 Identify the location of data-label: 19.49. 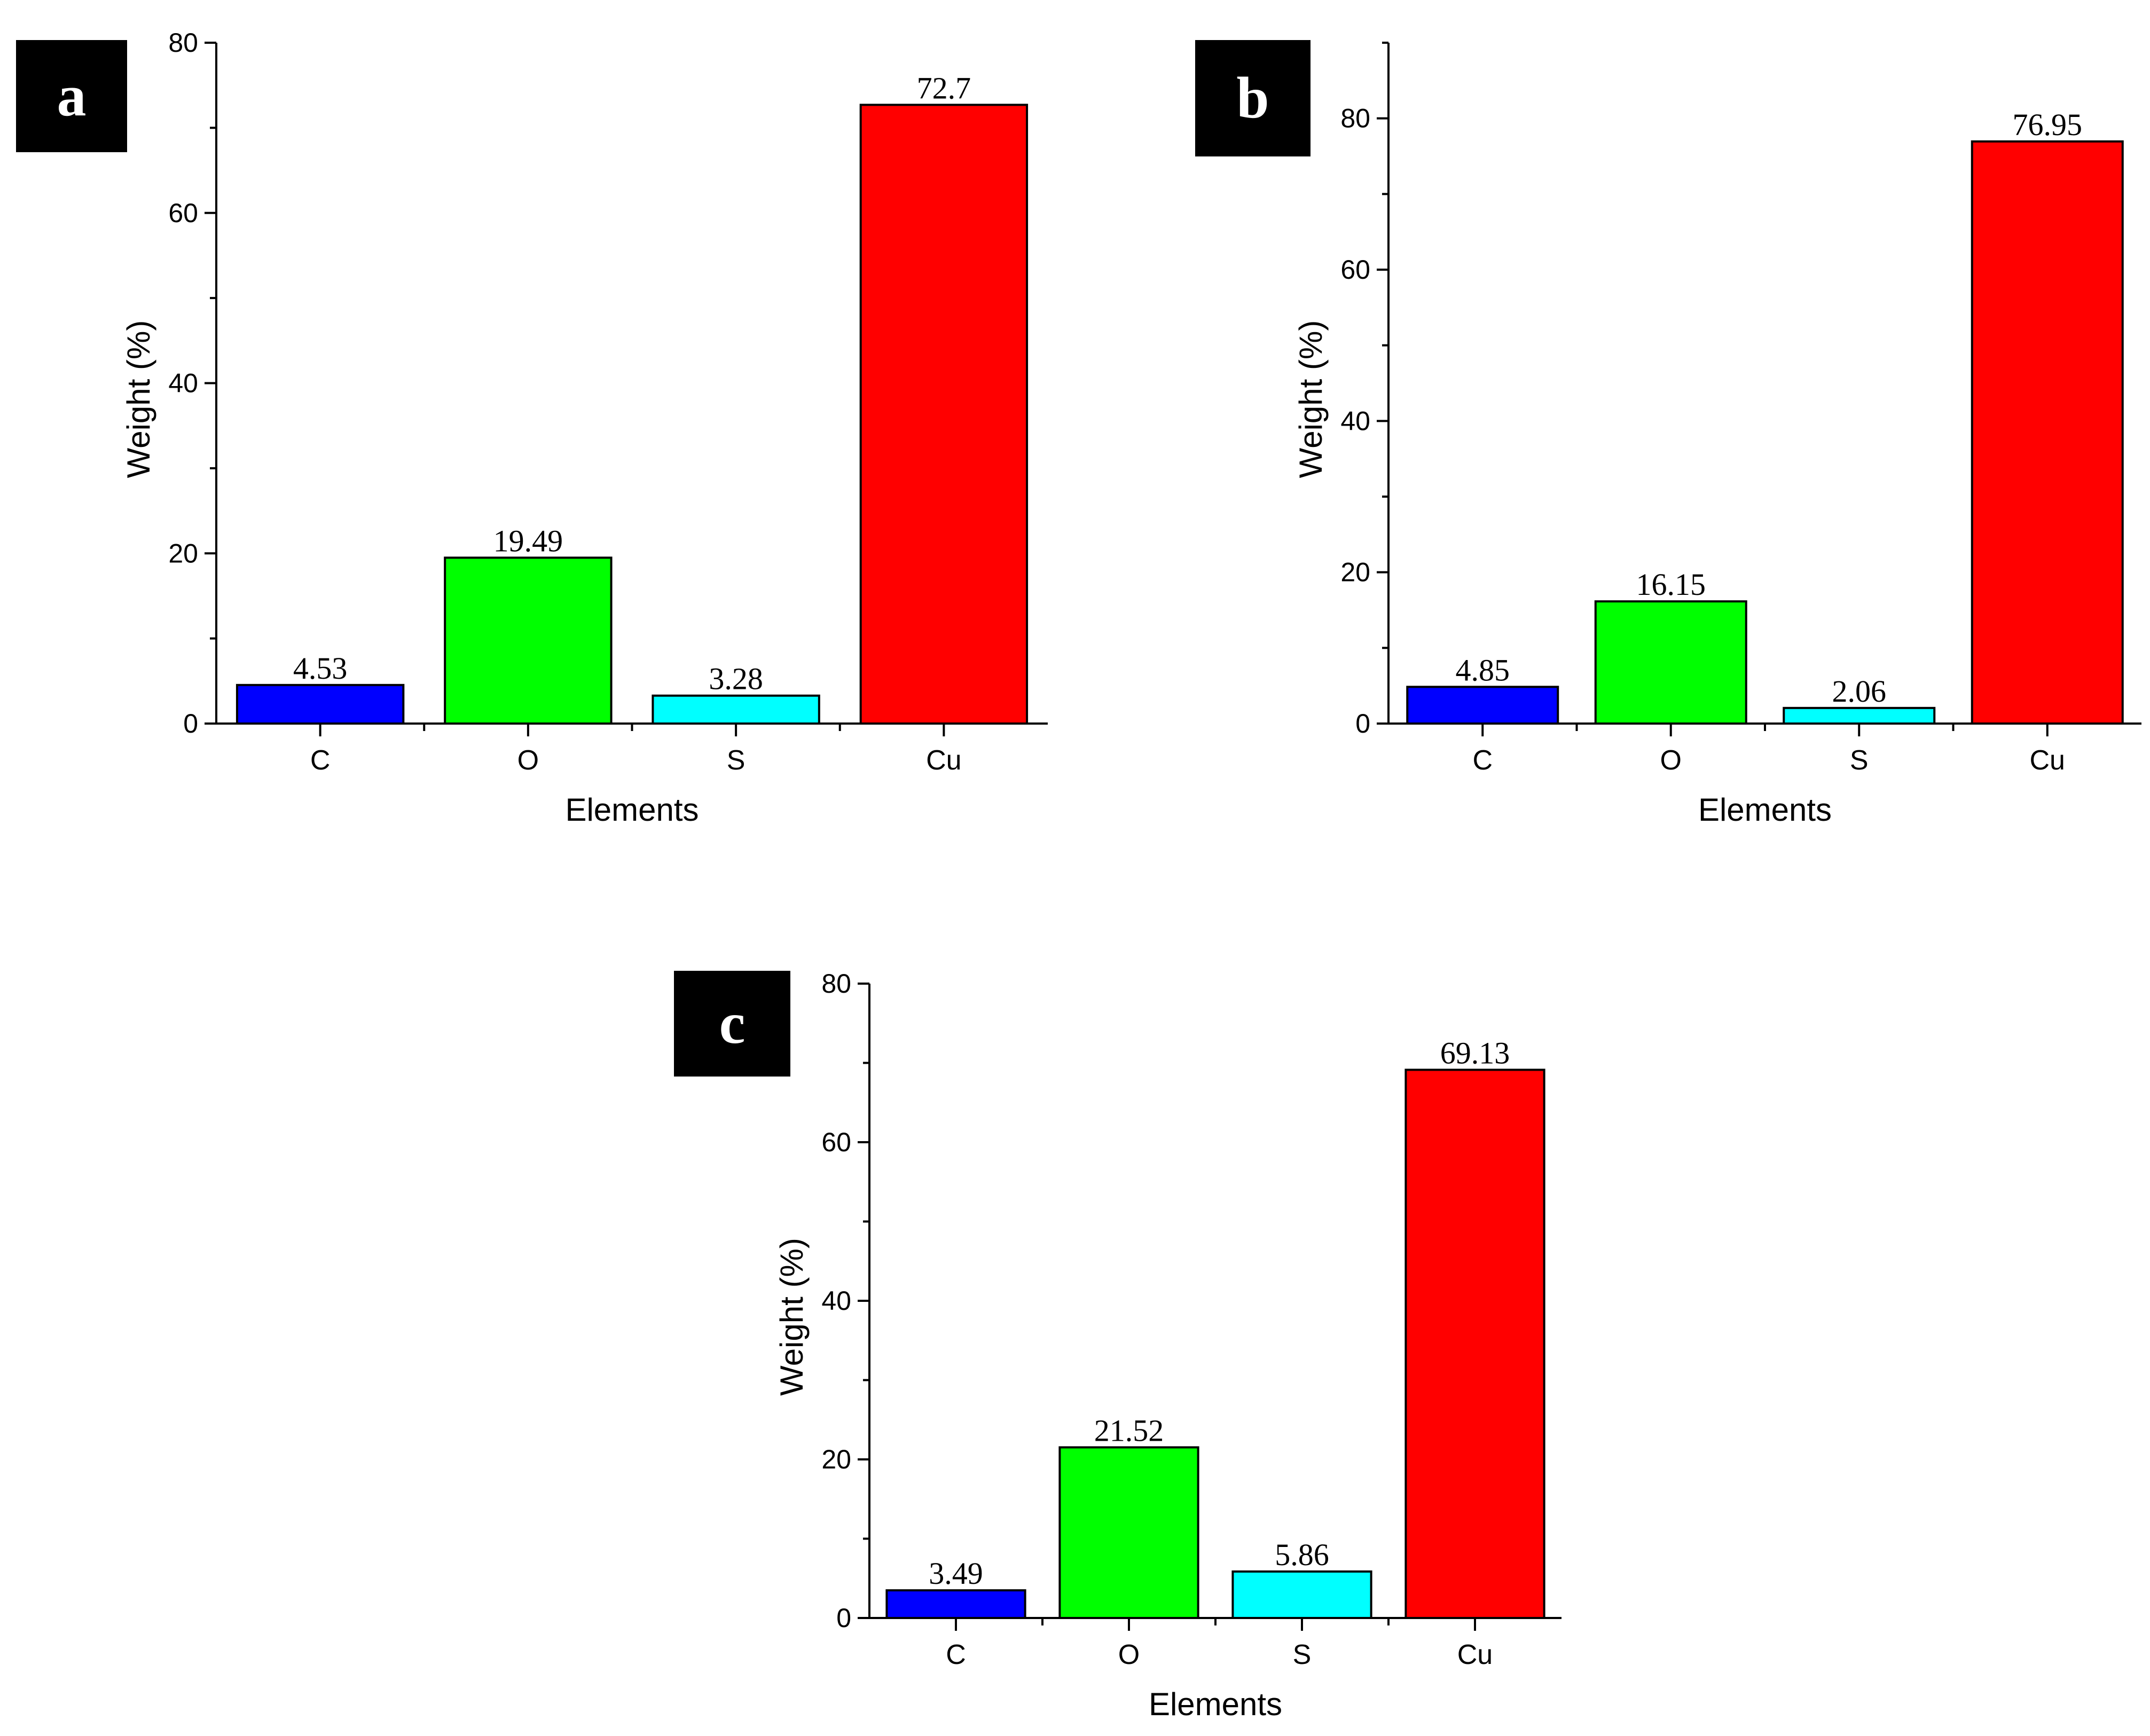
(528, 540).